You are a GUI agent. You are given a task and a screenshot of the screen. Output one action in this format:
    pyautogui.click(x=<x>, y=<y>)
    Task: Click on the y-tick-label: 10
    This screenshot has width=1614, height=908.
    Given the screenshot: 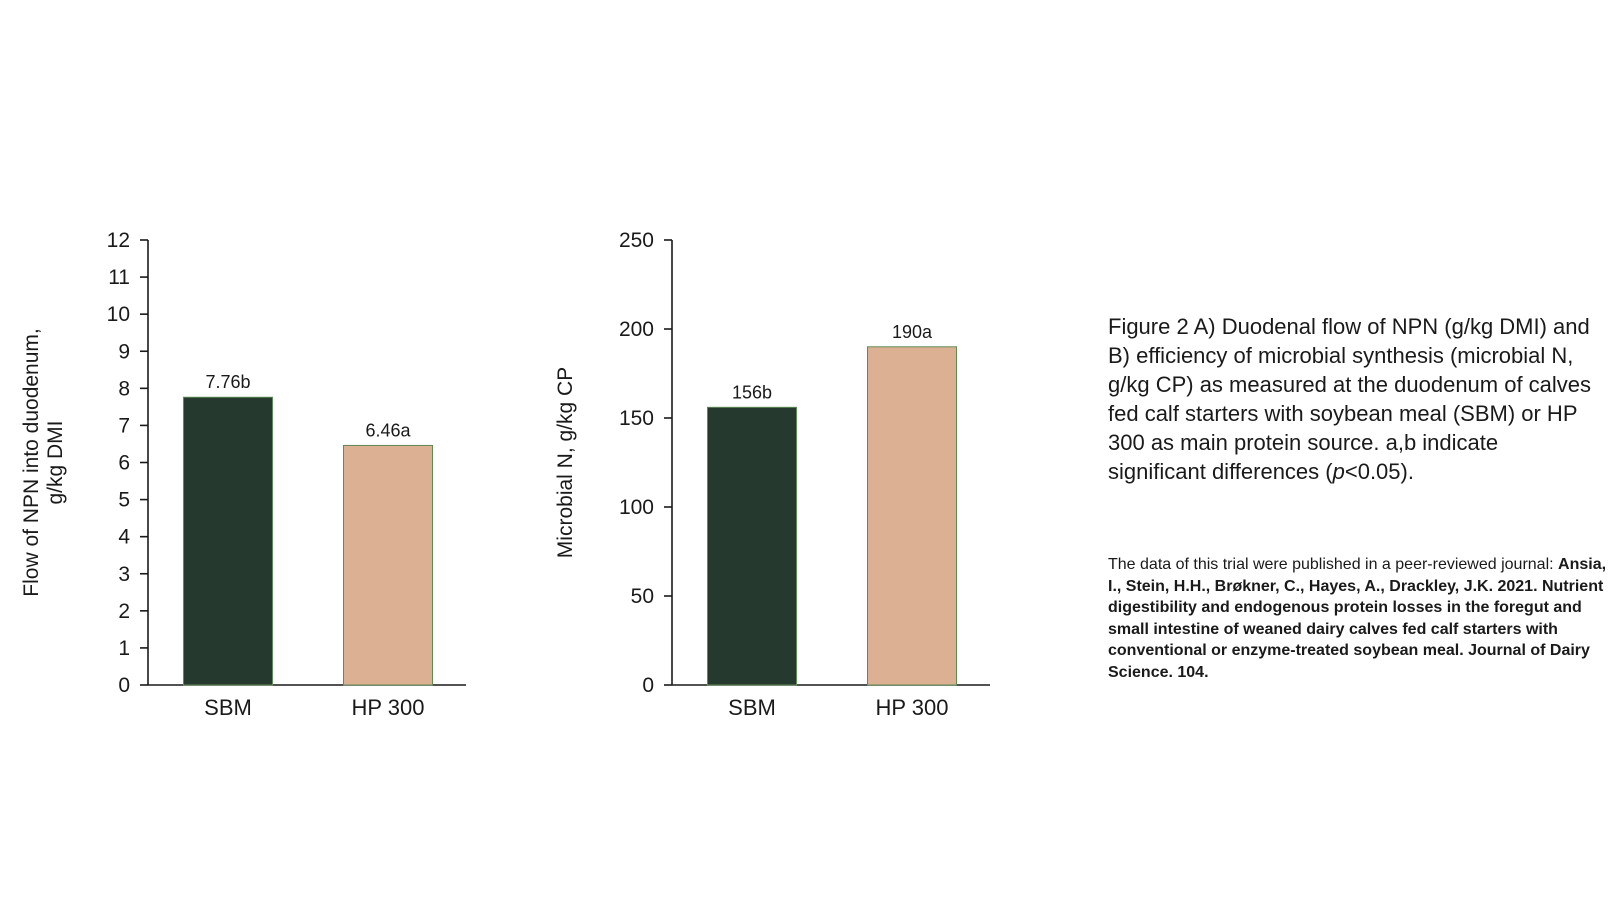 What is the action you would take?
    pyautogui.click(x=118, y=314)
    